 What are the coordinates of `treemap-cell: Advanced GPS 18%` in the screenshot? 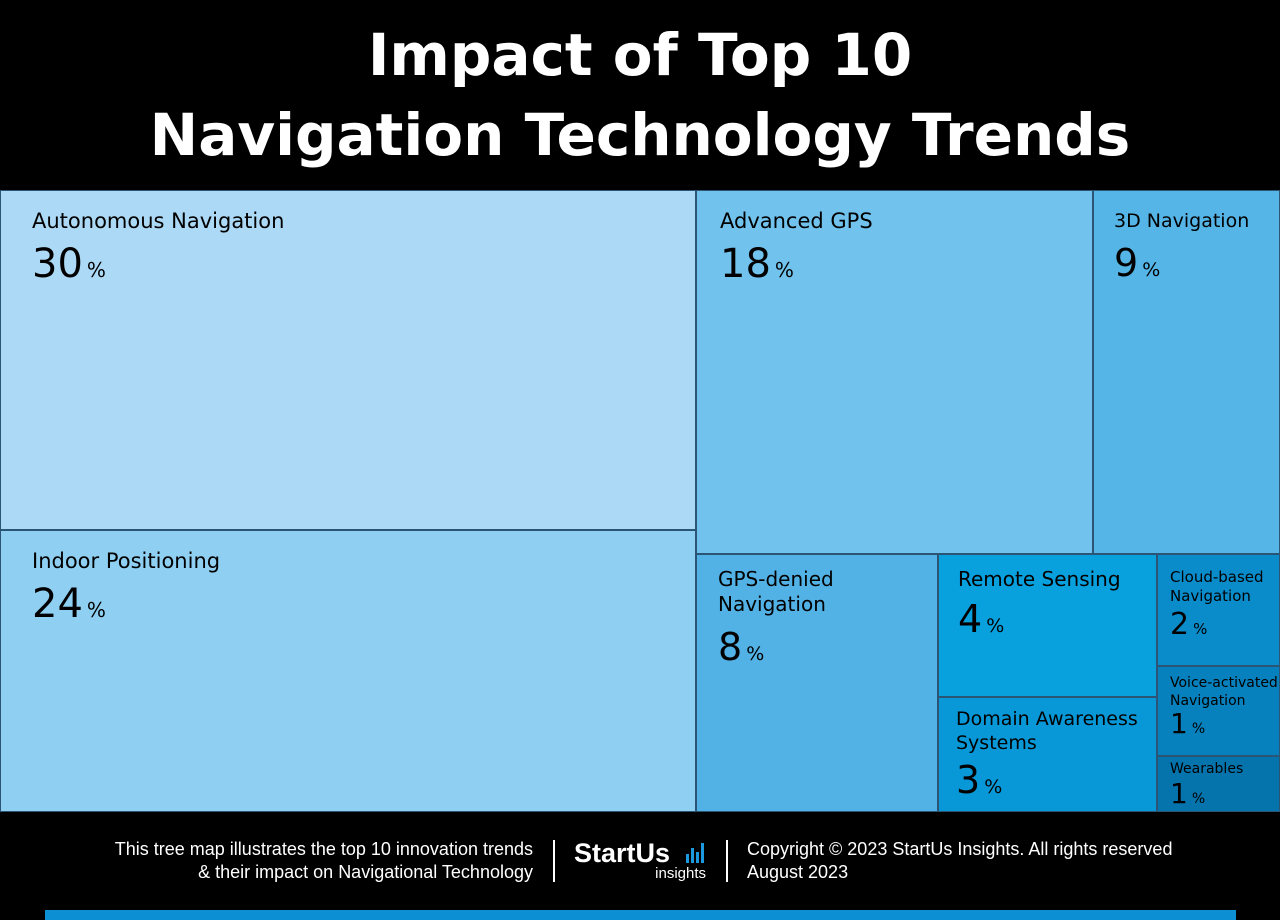 It's located at (894, 372).